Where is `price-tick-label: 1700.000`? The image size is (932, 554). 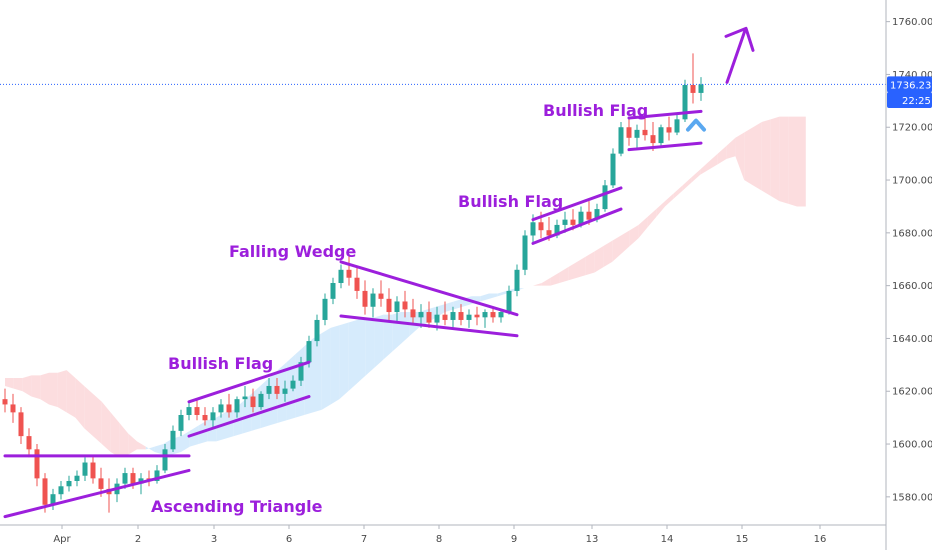
price-tick-label: 1700.000 is located at coordinates (912, 181).